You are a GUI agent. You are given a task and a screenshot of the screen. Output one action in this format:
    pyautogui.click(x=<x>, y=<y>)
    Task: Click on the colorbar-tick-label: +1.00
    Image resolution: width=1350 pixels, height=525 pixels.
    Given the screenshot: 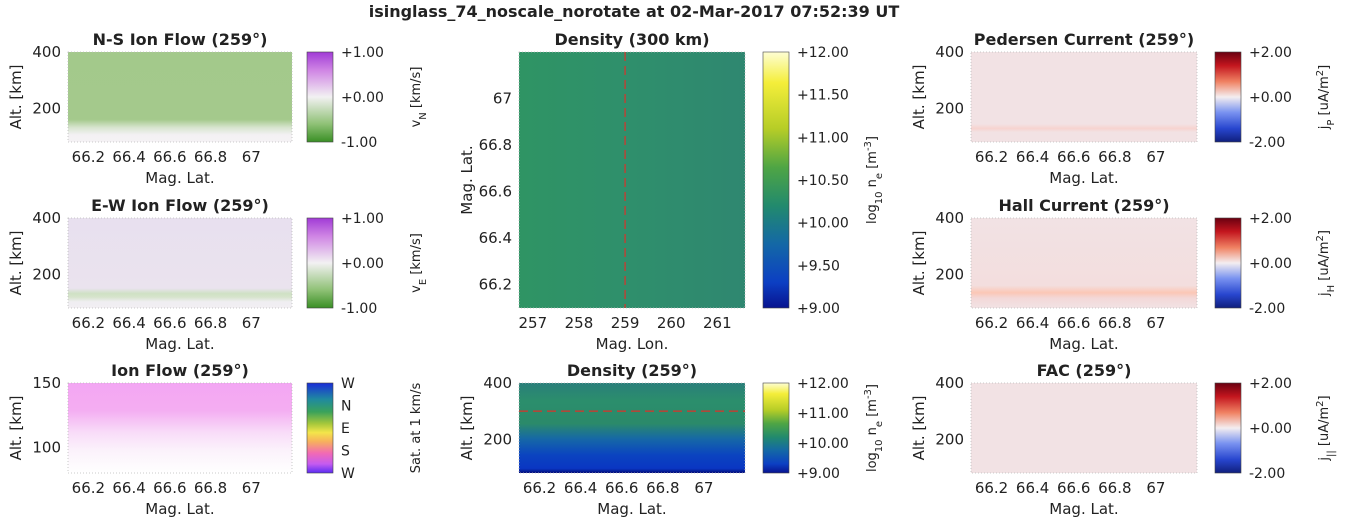 What is the action you would take?
    pyautogui.click(x=362, y=219)
    